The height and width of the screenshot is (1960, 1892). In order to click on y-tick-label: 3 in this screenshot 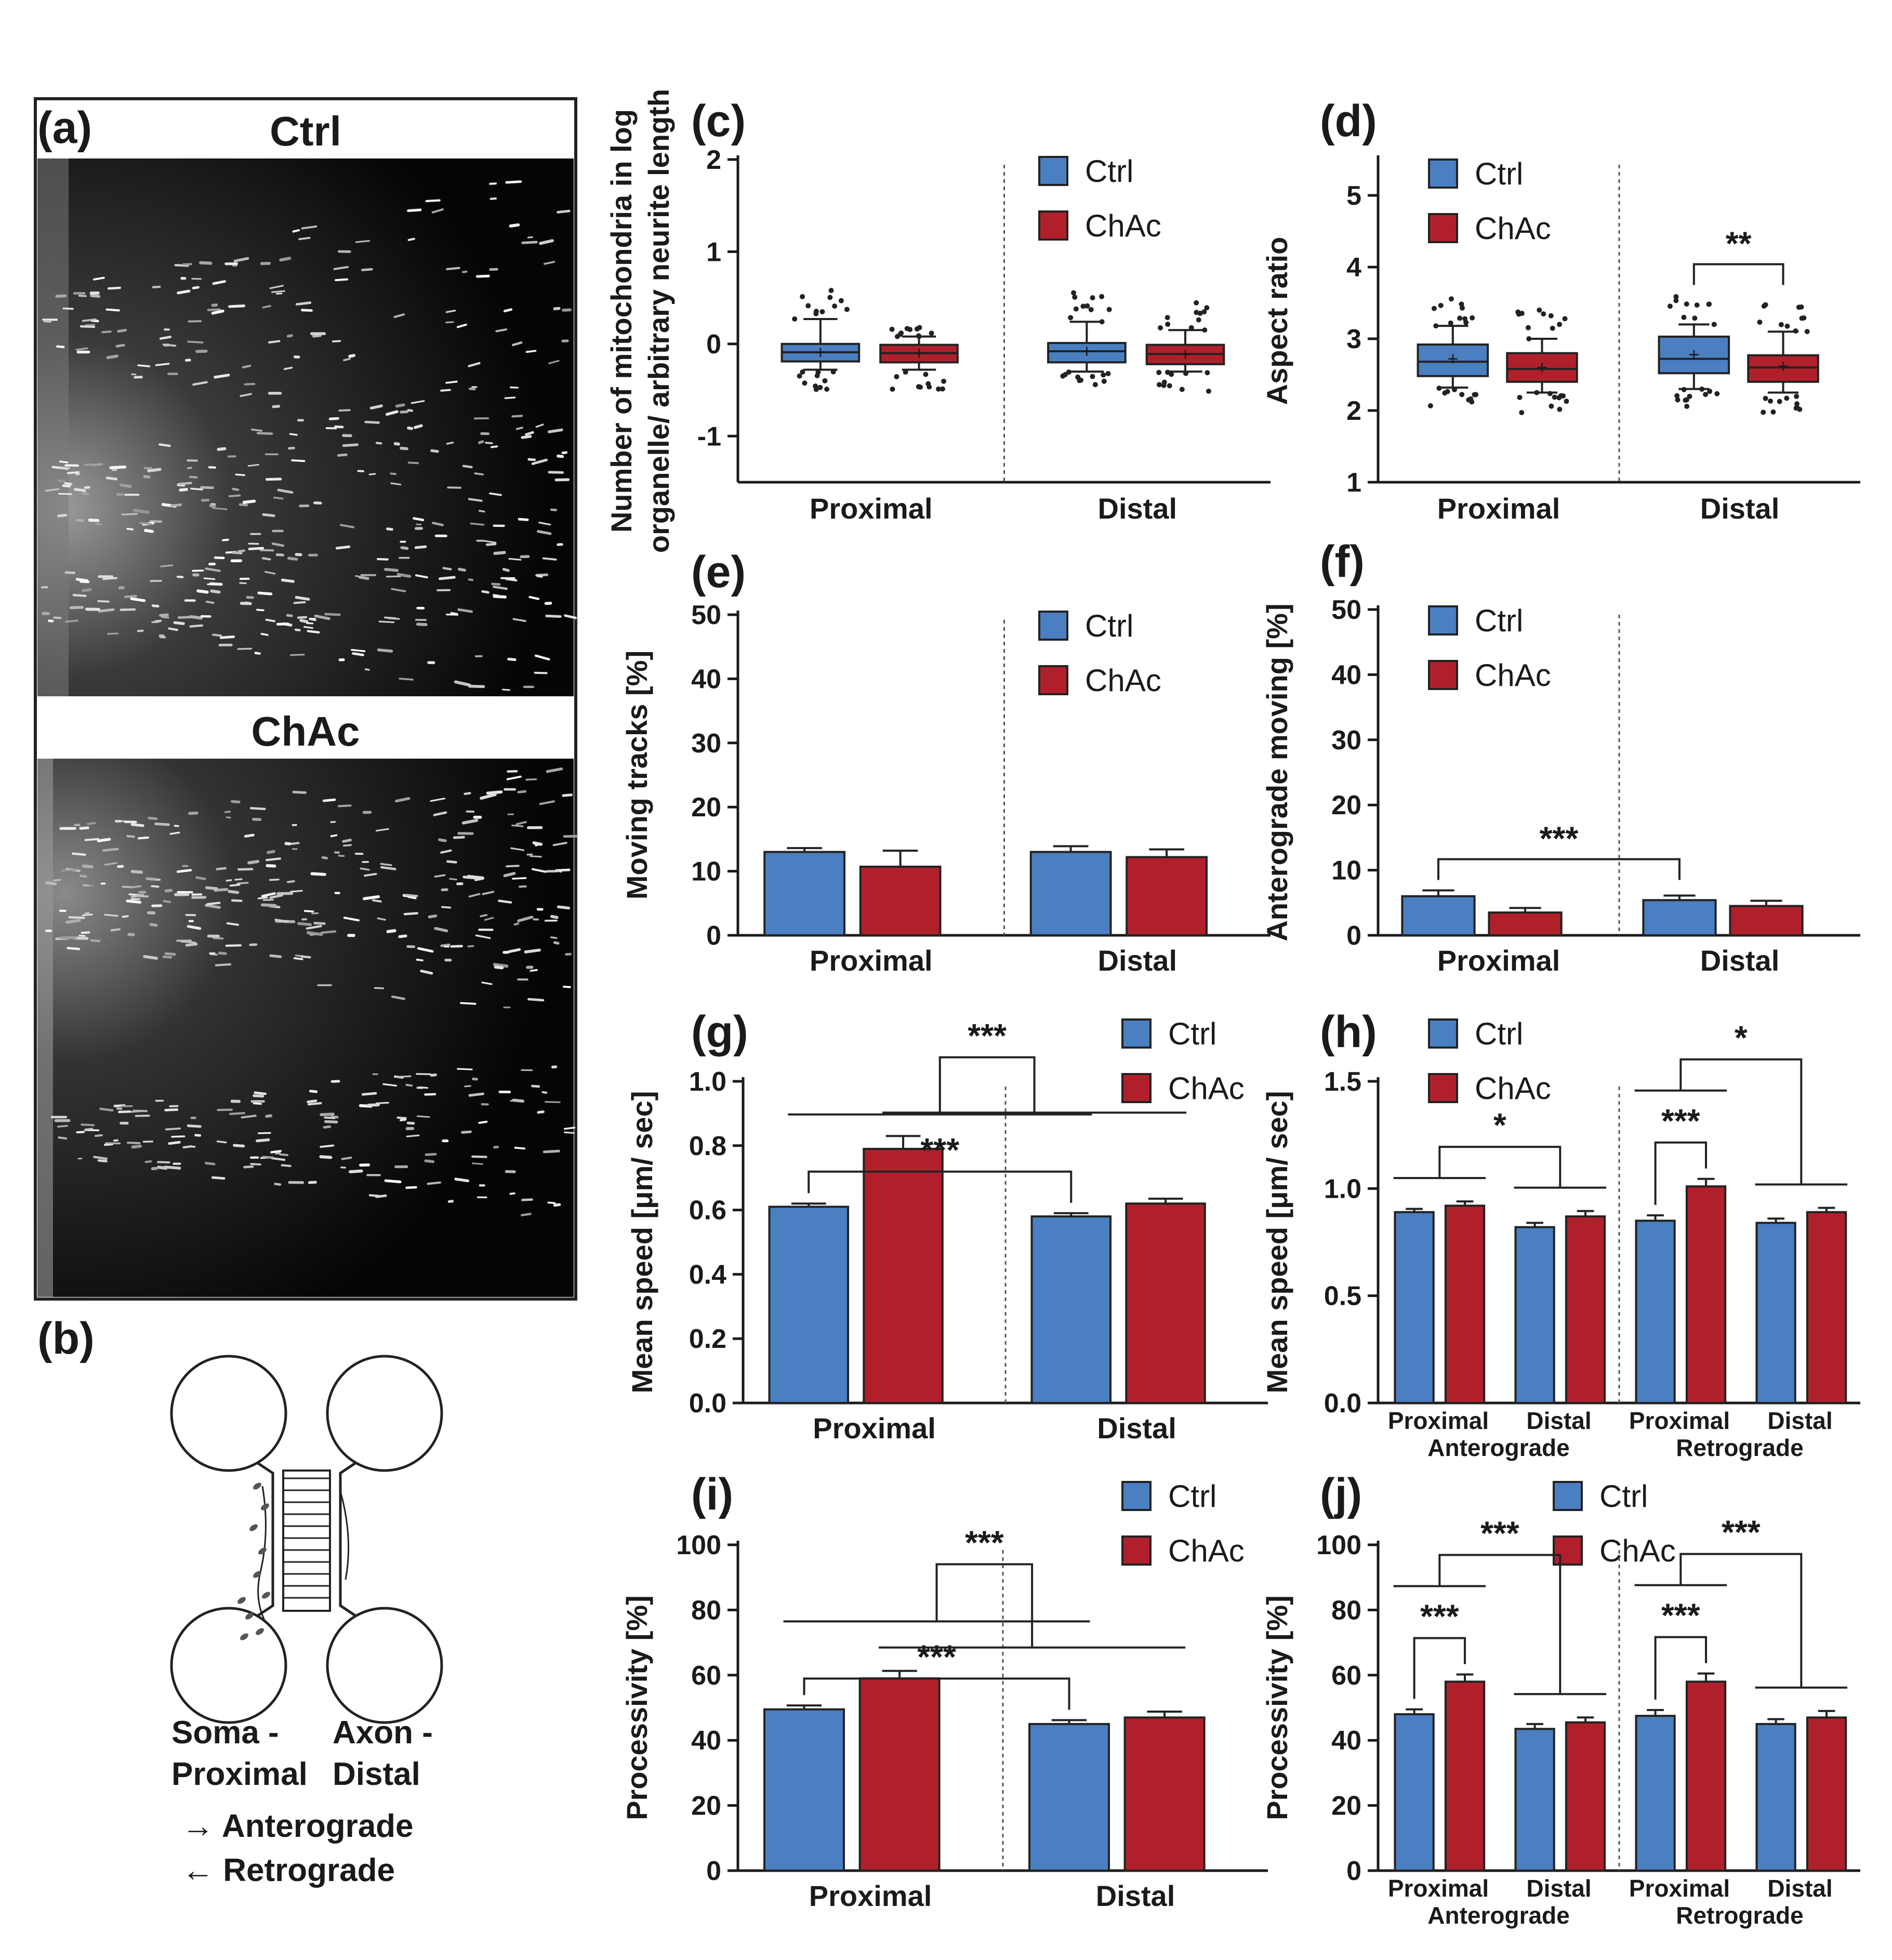, I will do `click(1353, 339)`.